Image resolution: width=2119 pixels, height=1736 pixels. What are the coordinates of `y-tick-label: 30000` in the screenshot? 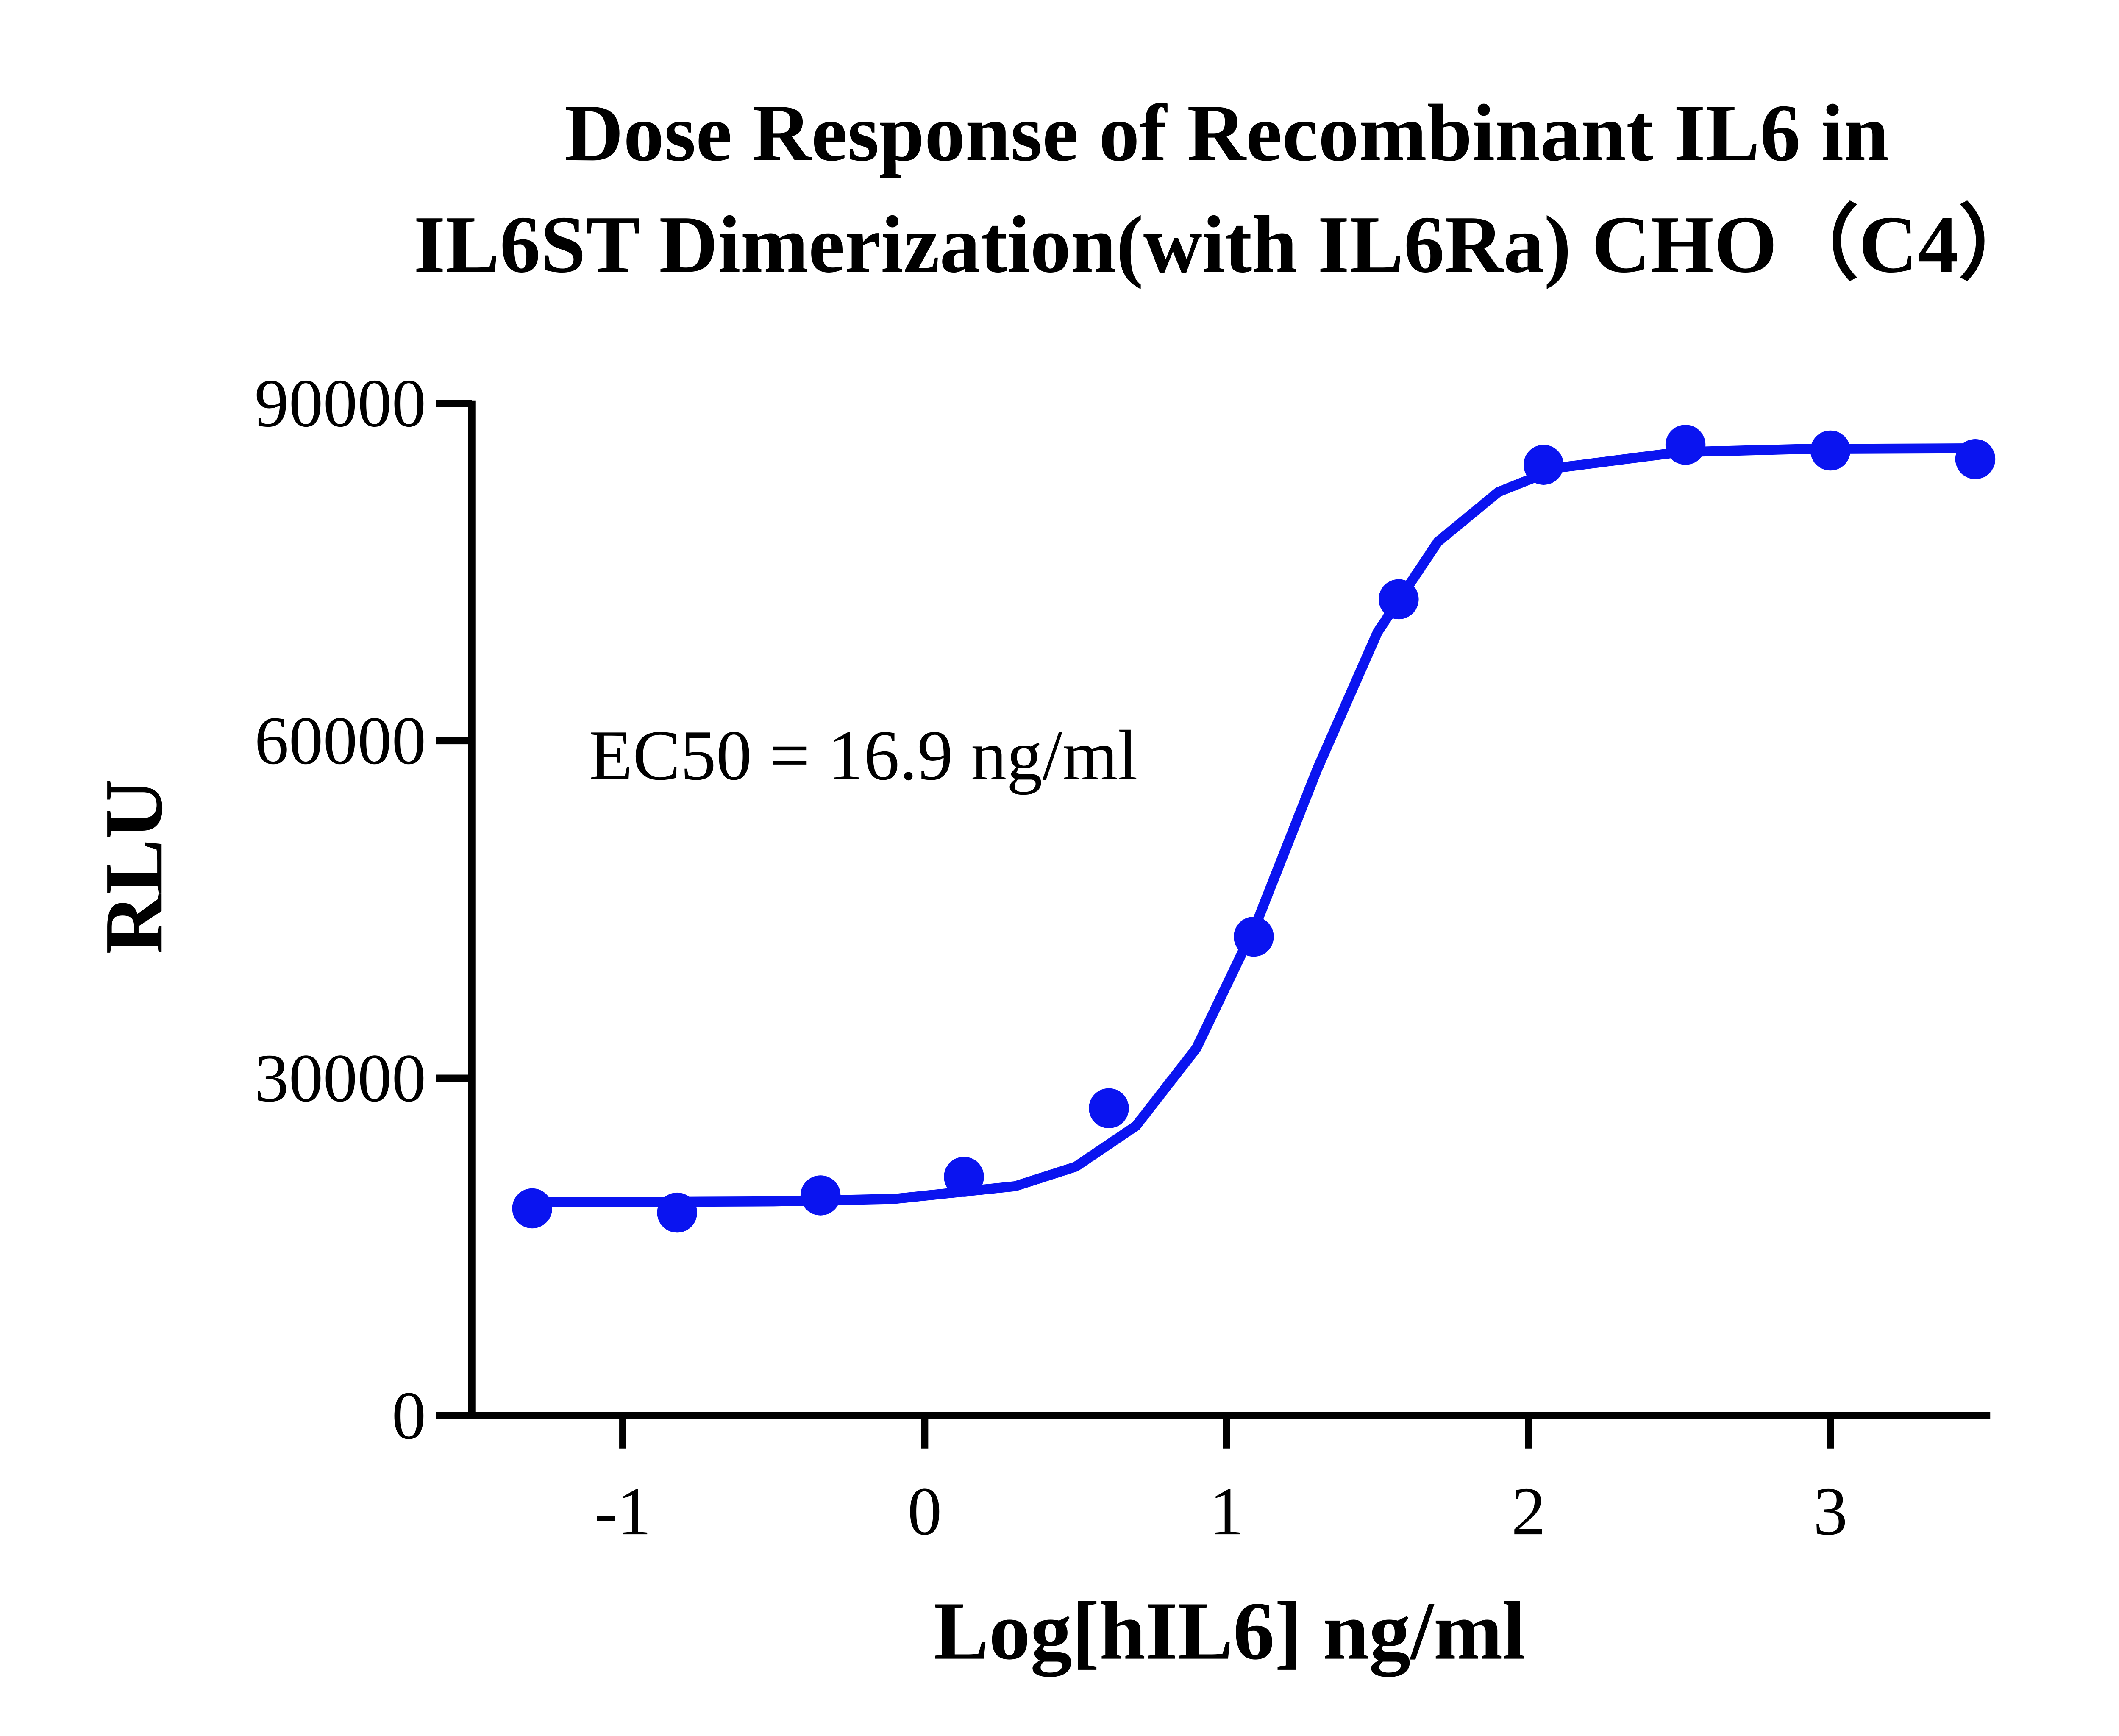 It's located at (341, 1078).